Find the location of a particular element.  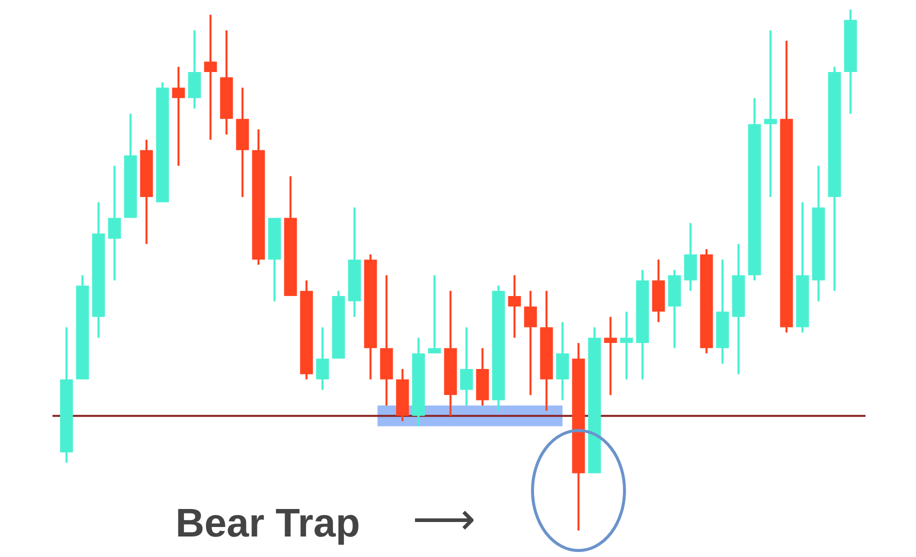

annotation: ⟶ is located at coordinates (444, 519).